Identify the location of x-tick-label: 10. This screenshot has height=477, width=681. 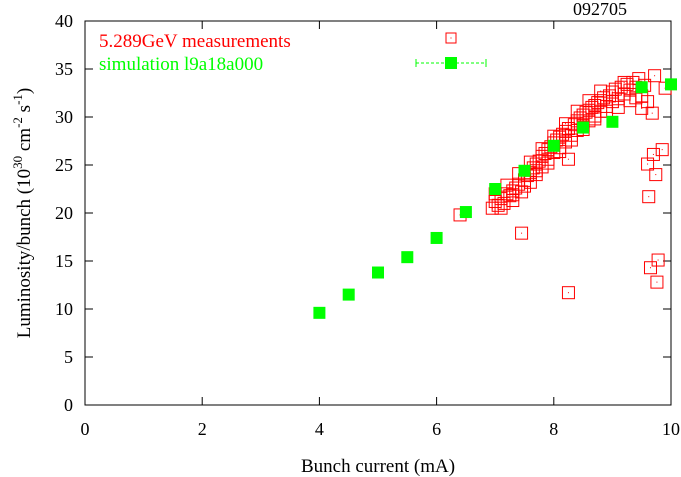
(671, 429).